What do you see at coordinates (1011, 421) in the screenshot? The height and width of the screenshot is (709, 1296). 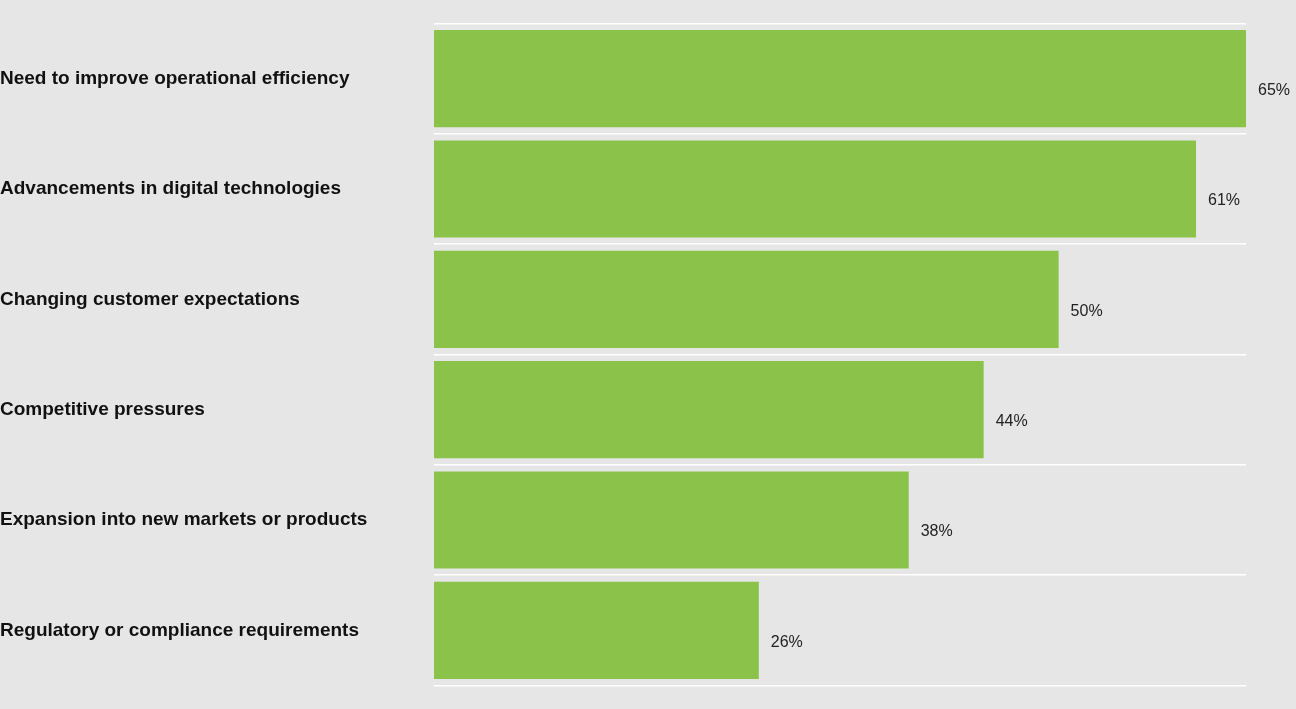 I see `data-label: 44%` at bounding box center [1011, 421].